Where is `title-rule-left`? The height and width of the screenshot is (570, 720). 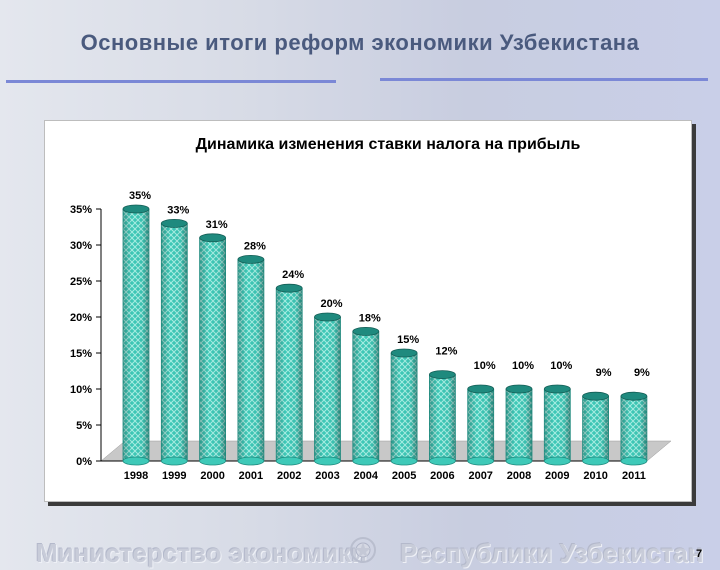 title-rule-left is located at coordinates (171, 81).